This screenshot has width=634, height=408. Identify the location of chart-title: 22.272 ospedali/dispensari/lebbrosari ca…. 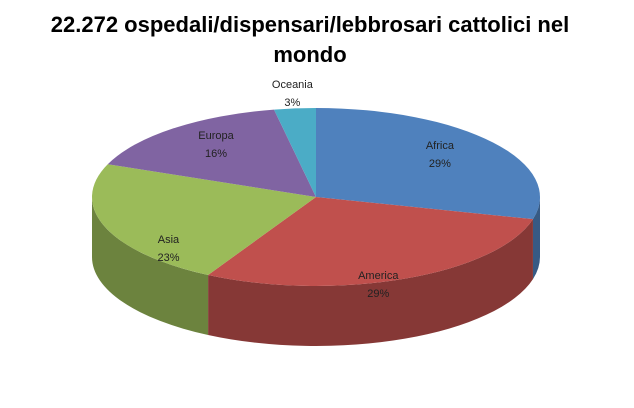
(310, 39).